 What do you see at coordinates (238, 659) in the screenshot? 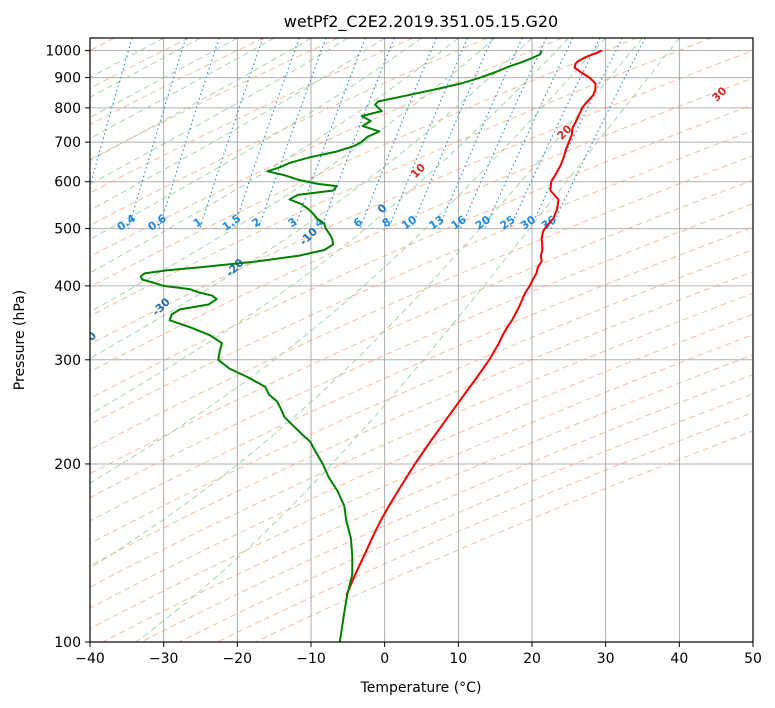
I see `x-tick-label: −20` at bounding box center [238, 659].